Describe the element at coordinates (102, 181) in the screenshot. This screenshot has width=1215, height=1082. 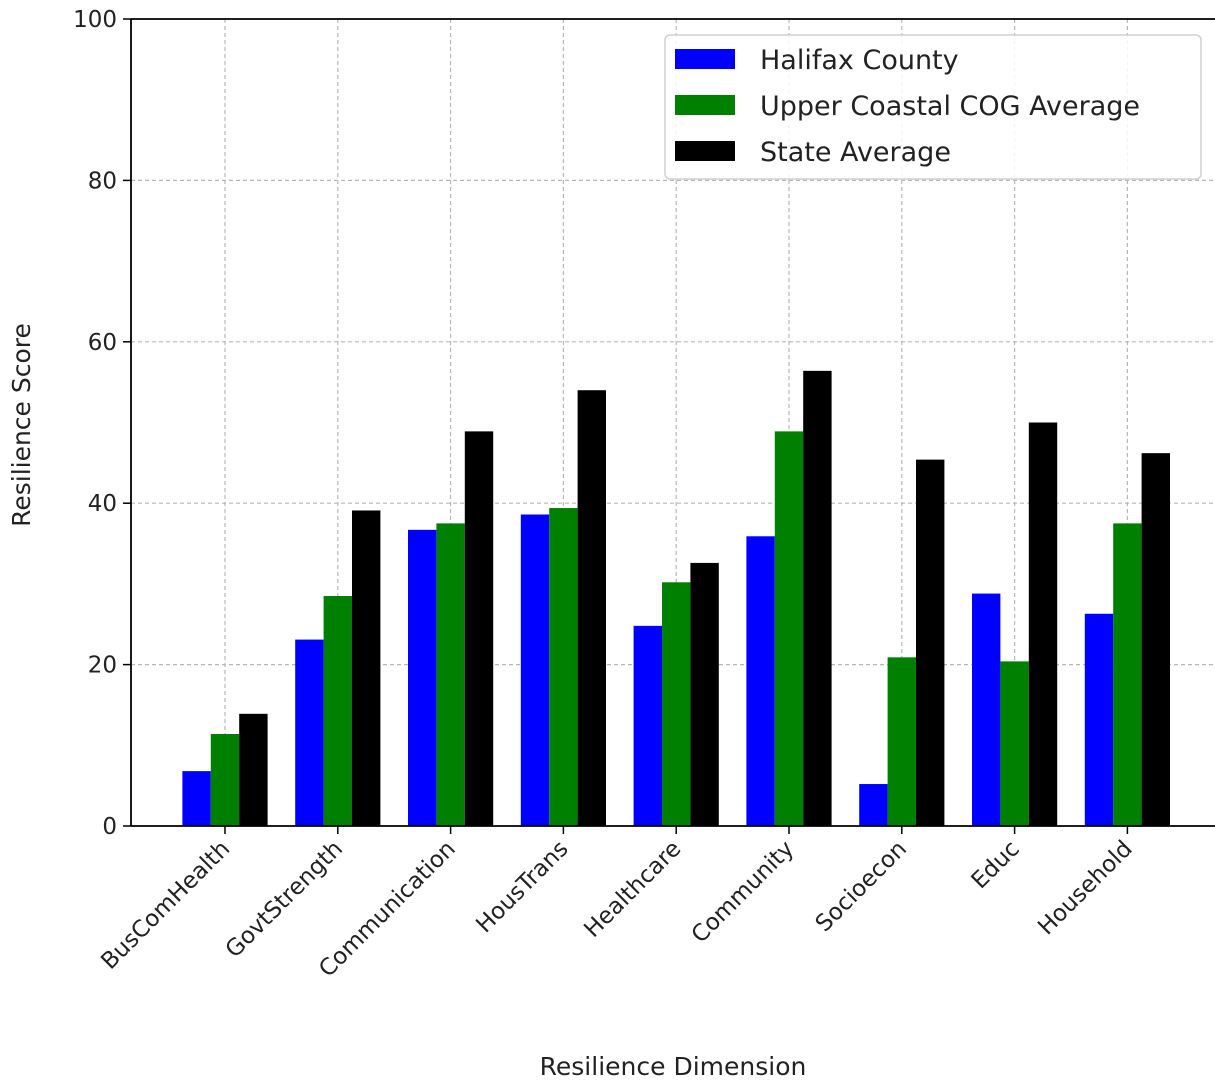
I see `y-tick-label: 80` at that location.